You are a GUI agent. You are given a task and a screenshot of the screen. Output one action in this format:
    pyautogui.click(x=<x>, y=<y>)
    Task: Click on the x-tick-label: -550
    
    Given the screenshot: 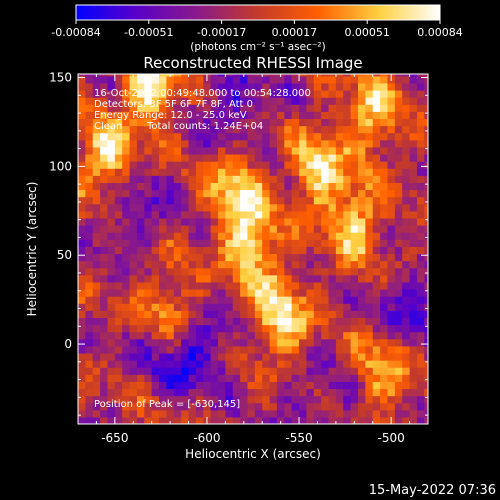 What is the action you would take?
    pyautogui.click(x=298, y=438)
    